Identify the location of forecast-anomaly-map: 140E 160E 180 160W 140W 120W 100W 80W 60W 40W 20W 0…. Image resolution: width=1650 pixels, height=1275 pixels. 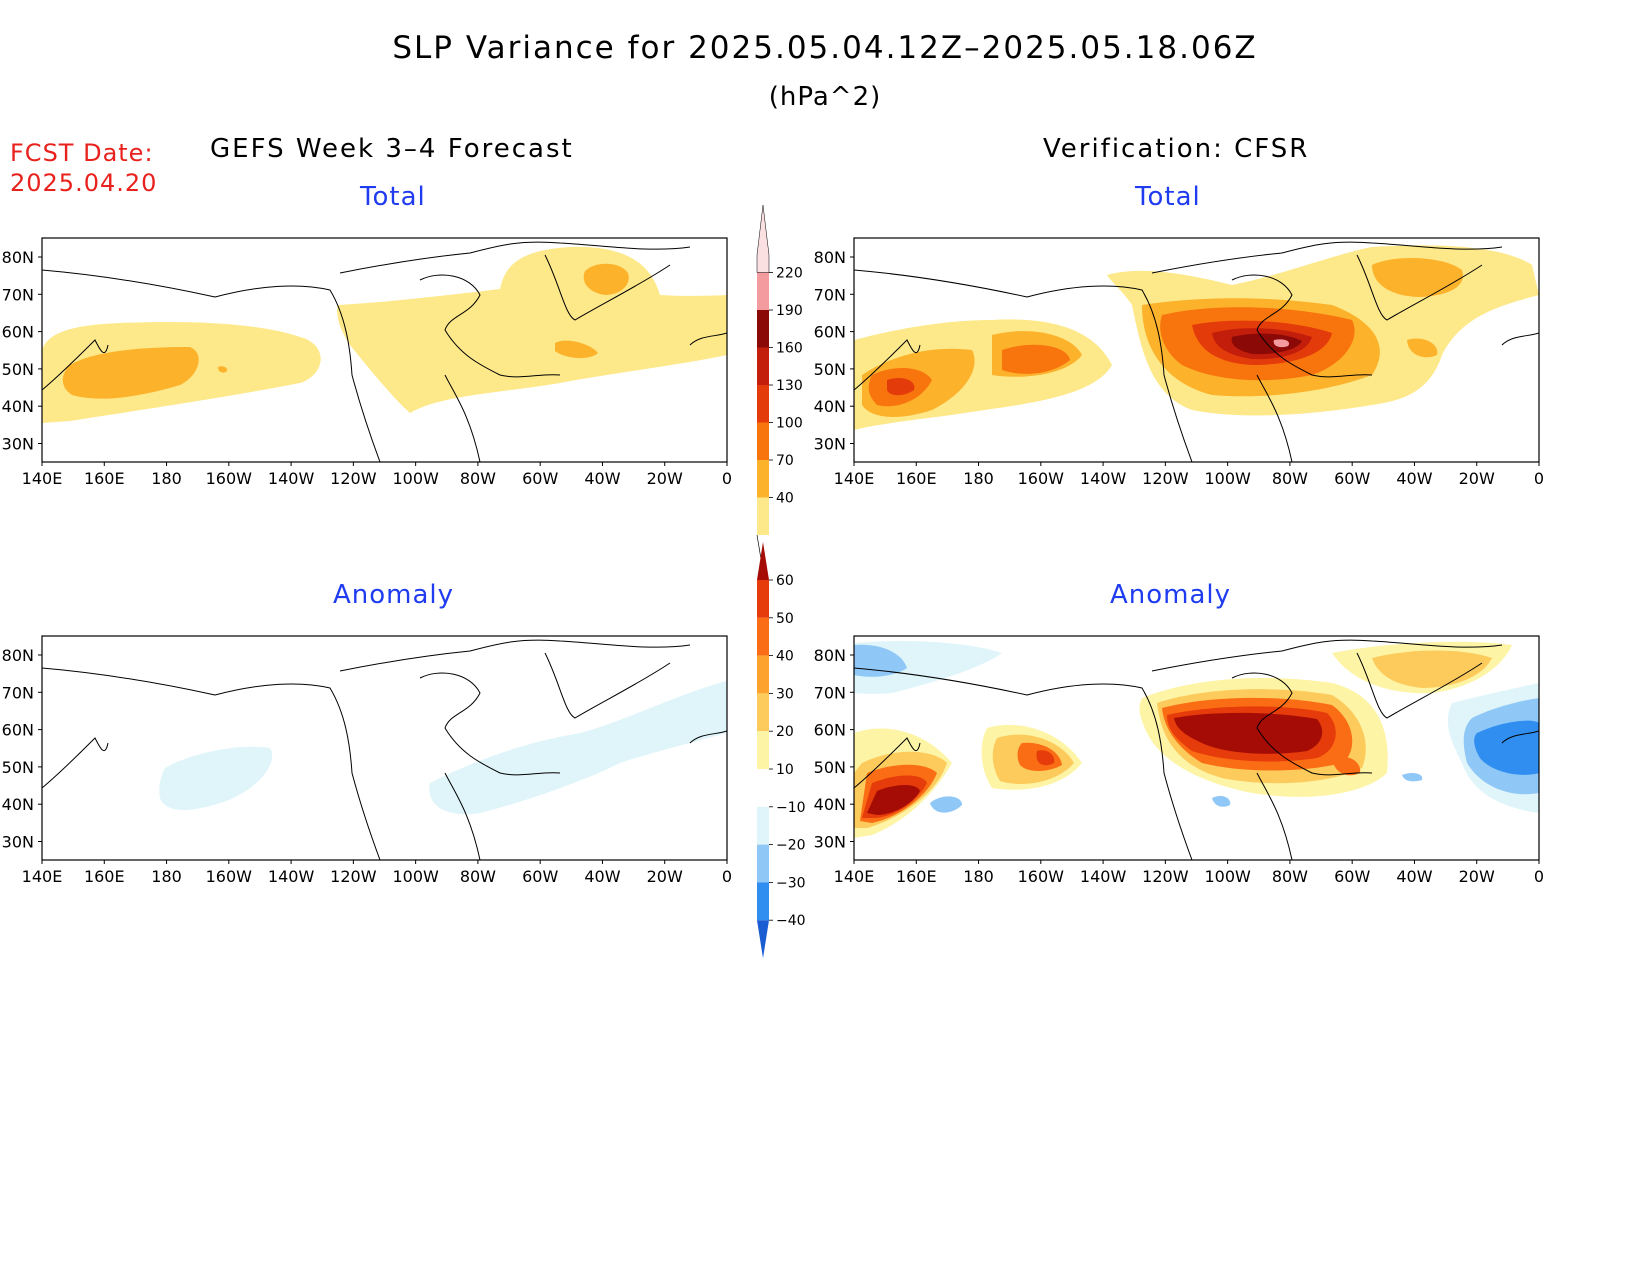
(367, 760).